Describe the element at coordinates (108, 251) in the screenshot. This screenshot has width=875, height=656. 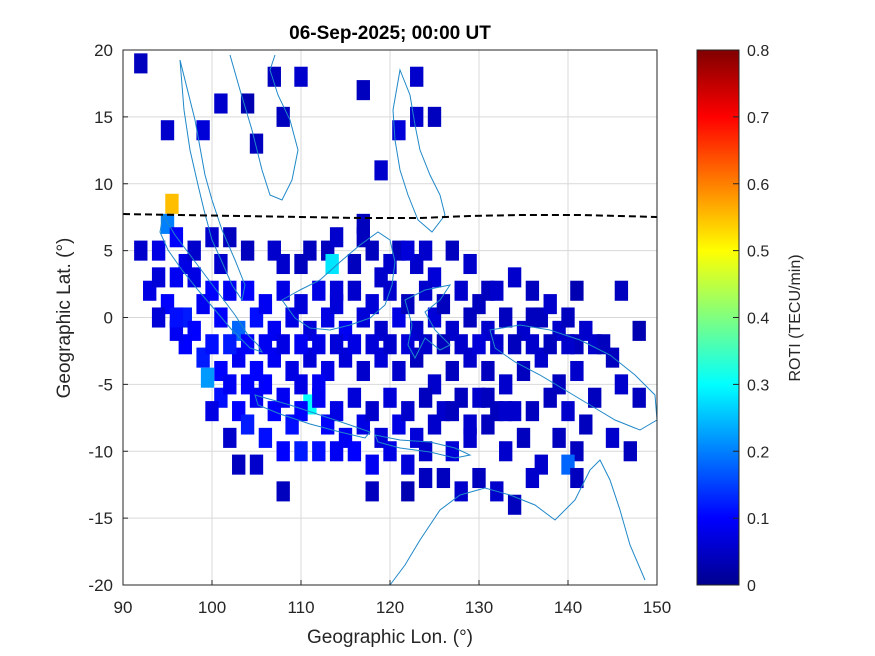
I see `y-tick-label: 5` at that location.